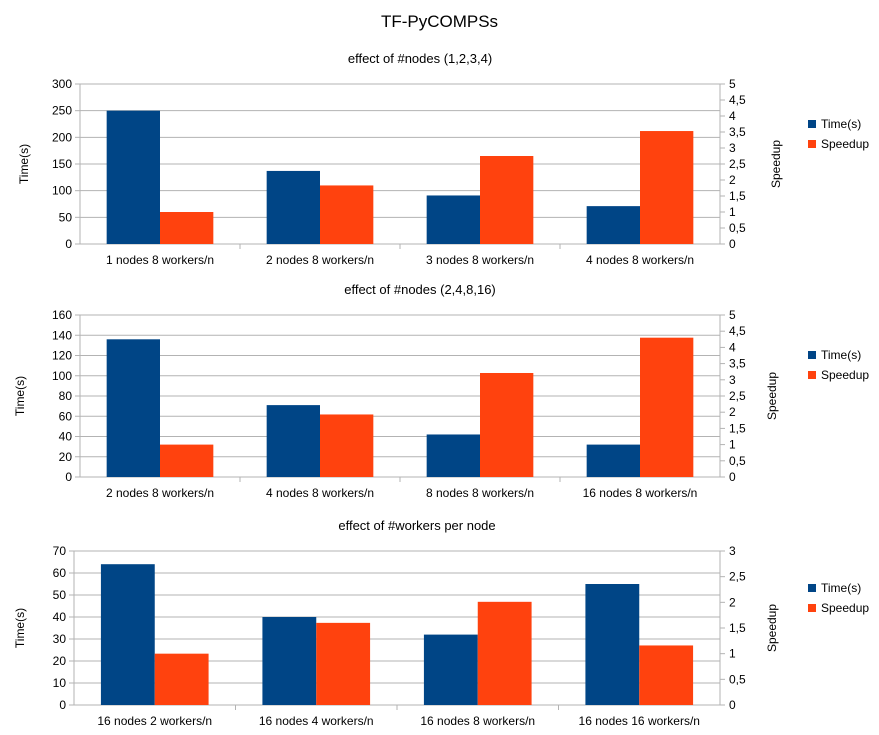  I want to click on y-tick-label: 140, so click(62, 335).